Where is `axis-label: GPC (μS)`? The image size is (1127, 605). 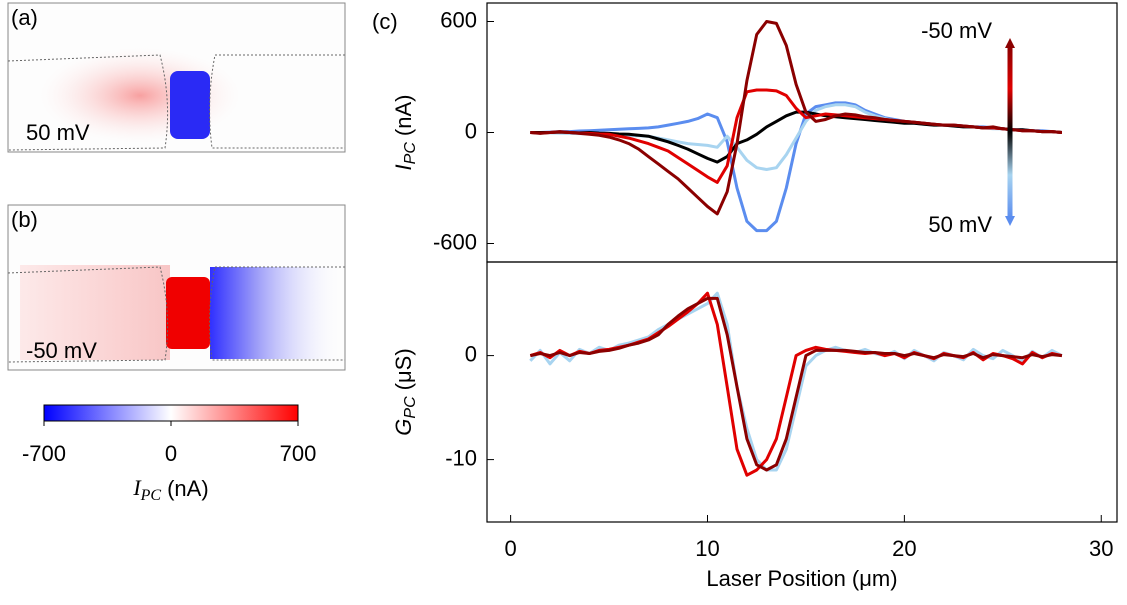
axis-label: GPC (μS) is located at coordinates (405, 391).